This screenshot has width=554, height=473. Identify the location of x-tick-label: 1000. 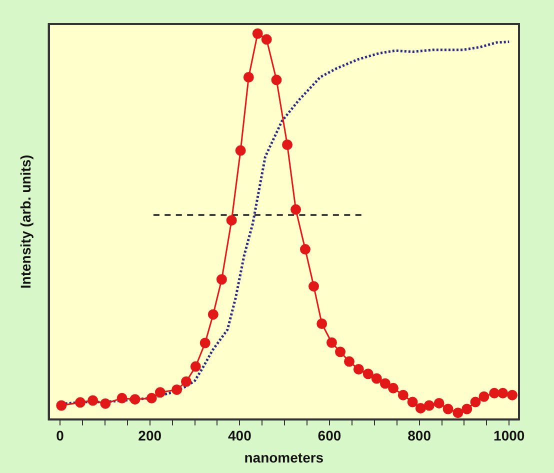
(509, 436).